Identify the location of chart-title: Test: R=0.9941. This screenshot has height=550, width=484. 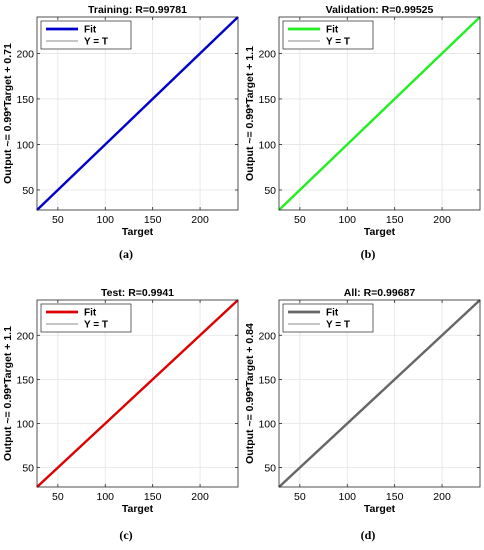
(137, 293).